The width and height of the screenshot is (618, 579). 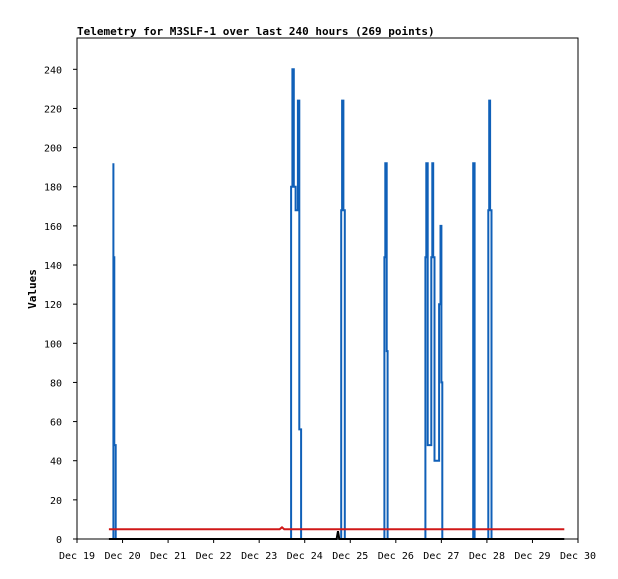 What do you see at coordinates (53, 227) in the screenshot?
I see `y-tick-label: 160` at bounding box center [53, 227].